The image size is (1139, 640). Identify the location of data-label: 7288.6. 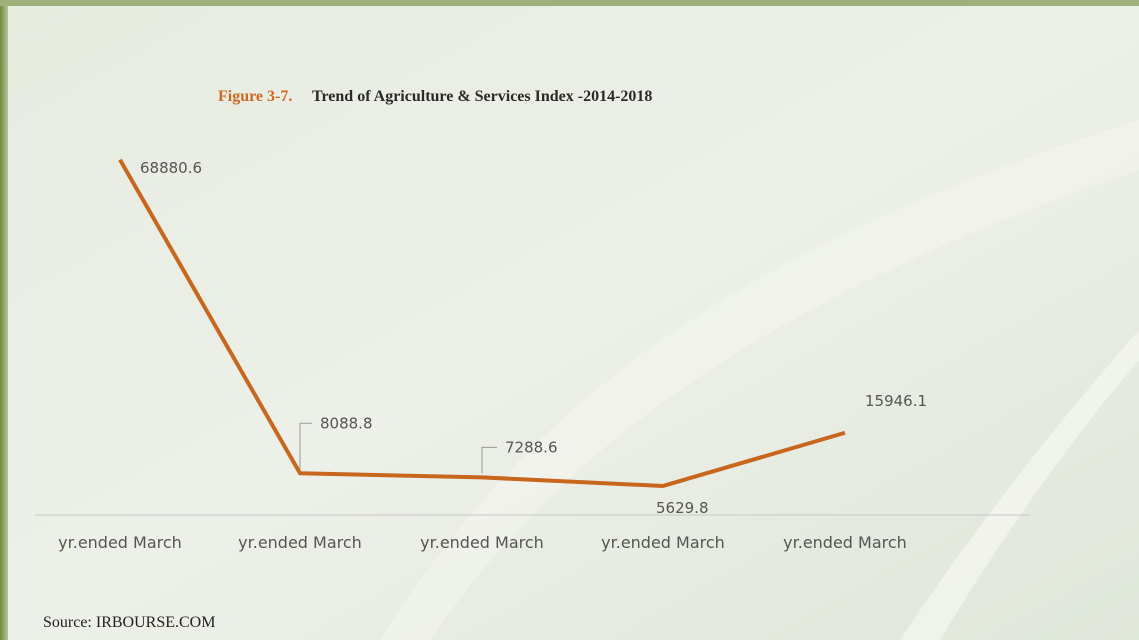
(531, 447).